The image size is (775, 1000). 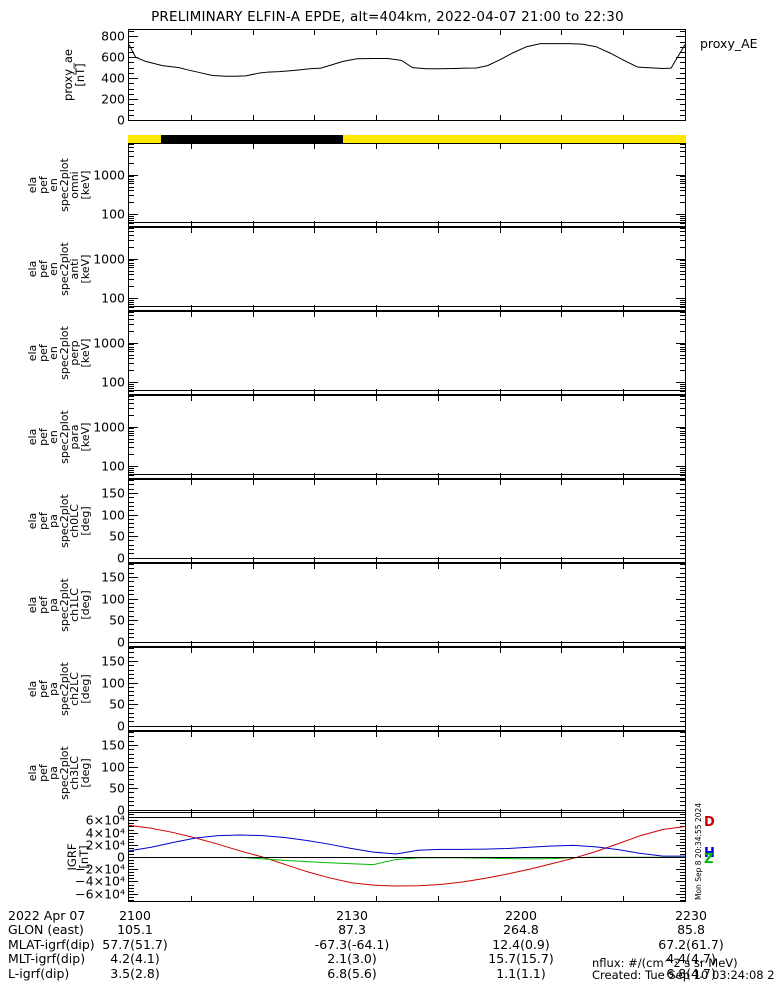 I want to click on panel-energy-spectrogram-1: 1000 100, so click(x=389, y=269).